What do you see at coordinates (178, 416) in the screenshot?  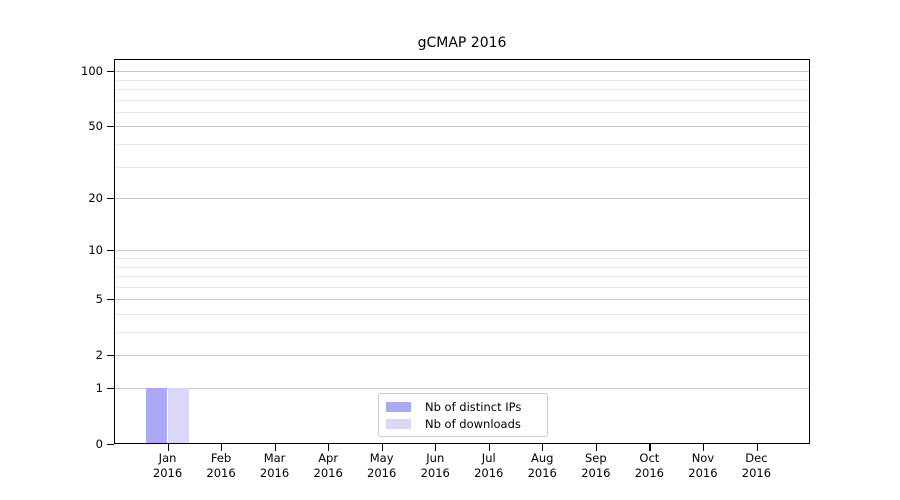 I see `bar-downloads` at bounding box center [178, 416].